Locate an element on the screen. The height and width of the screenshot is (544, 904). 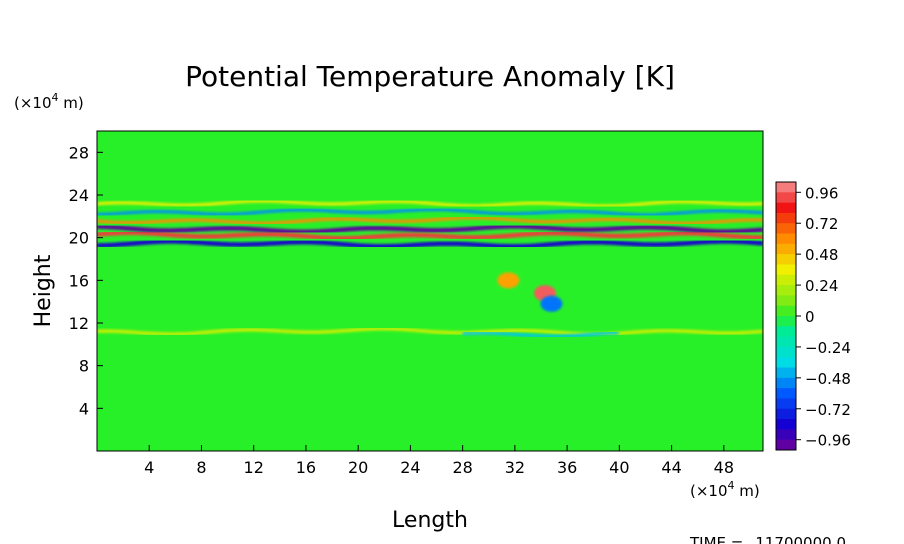
x-axis-unit: (×104 m) is located at coordinates (725, 489).